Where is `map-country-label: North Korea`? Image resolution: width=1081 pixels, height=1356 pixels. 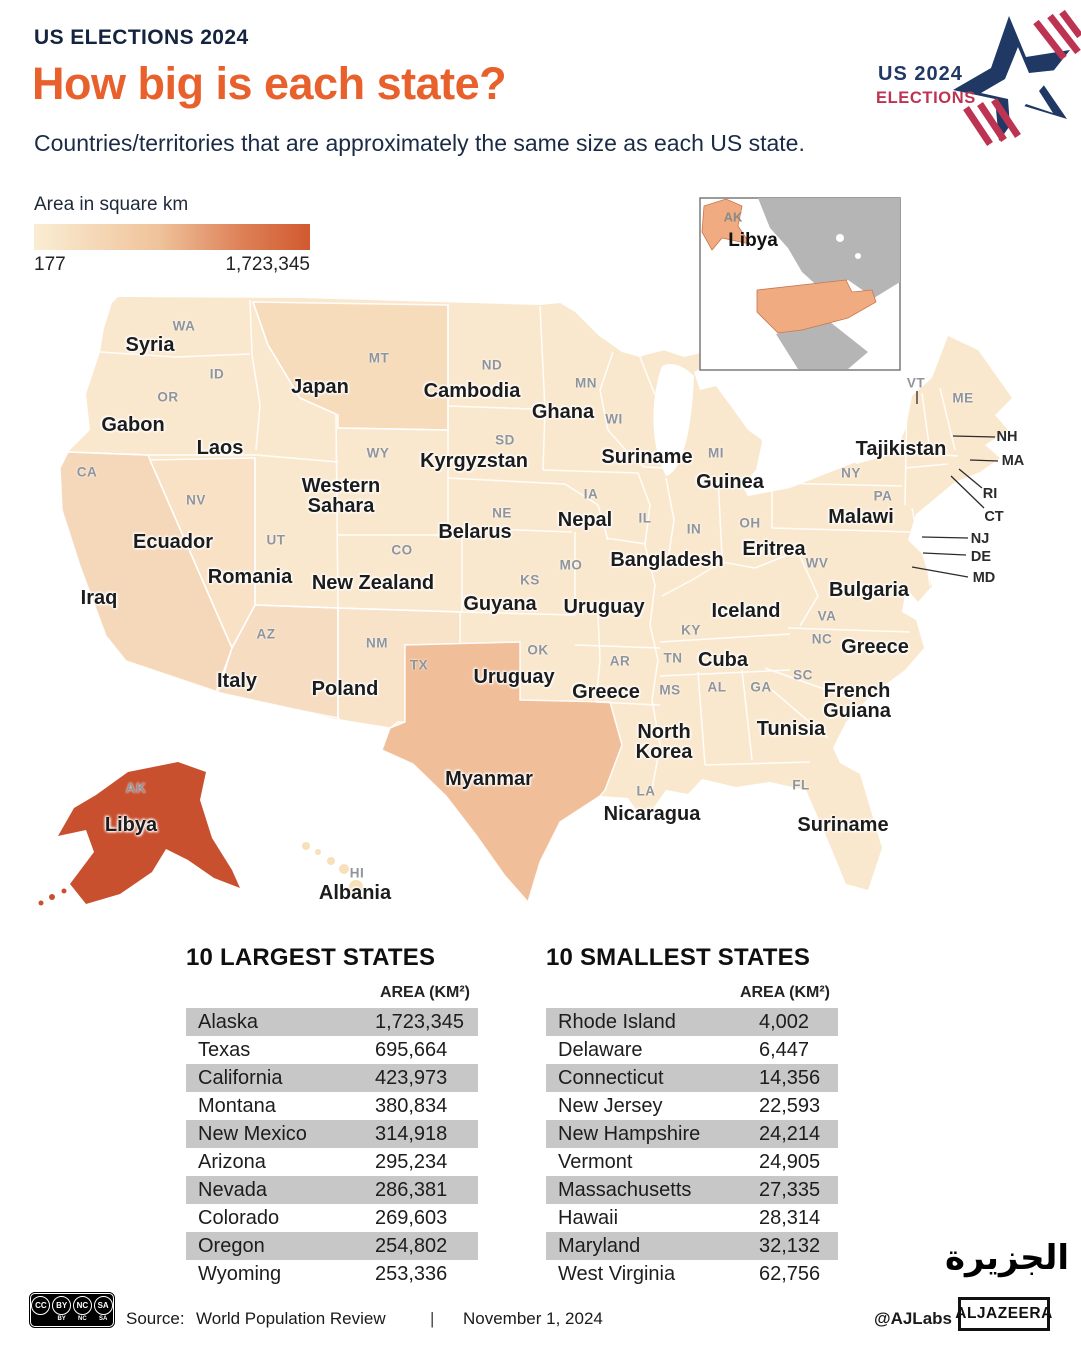
map-country-label: North Korea is located at coordinates (664, 742).